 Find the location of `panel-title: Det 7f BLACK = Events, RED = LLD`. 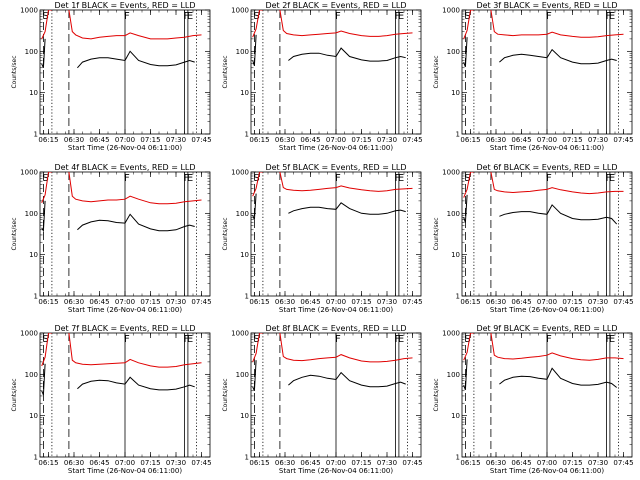

panel-title: Det 7f BLACK = Events, RED = LLD is located at coordinates (124, 328).